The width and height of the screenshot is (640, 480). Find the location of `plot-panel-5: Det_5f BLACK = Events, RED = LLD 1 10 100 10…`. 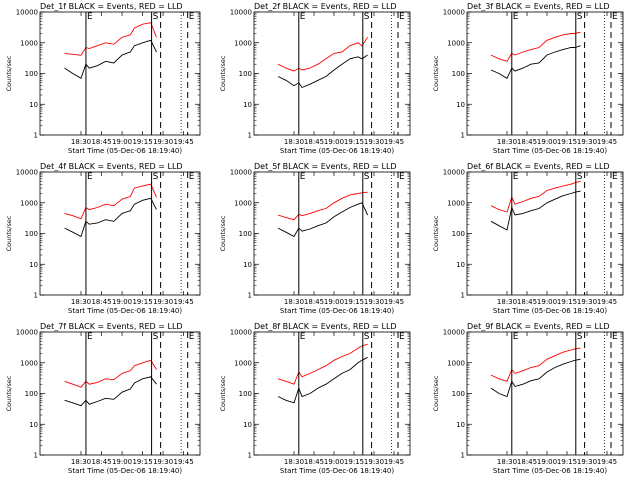

plot-panel-5: Det_5f BLACK = Events, RED = LLD 1 10 100 10… is located at coordinates (315, 238).